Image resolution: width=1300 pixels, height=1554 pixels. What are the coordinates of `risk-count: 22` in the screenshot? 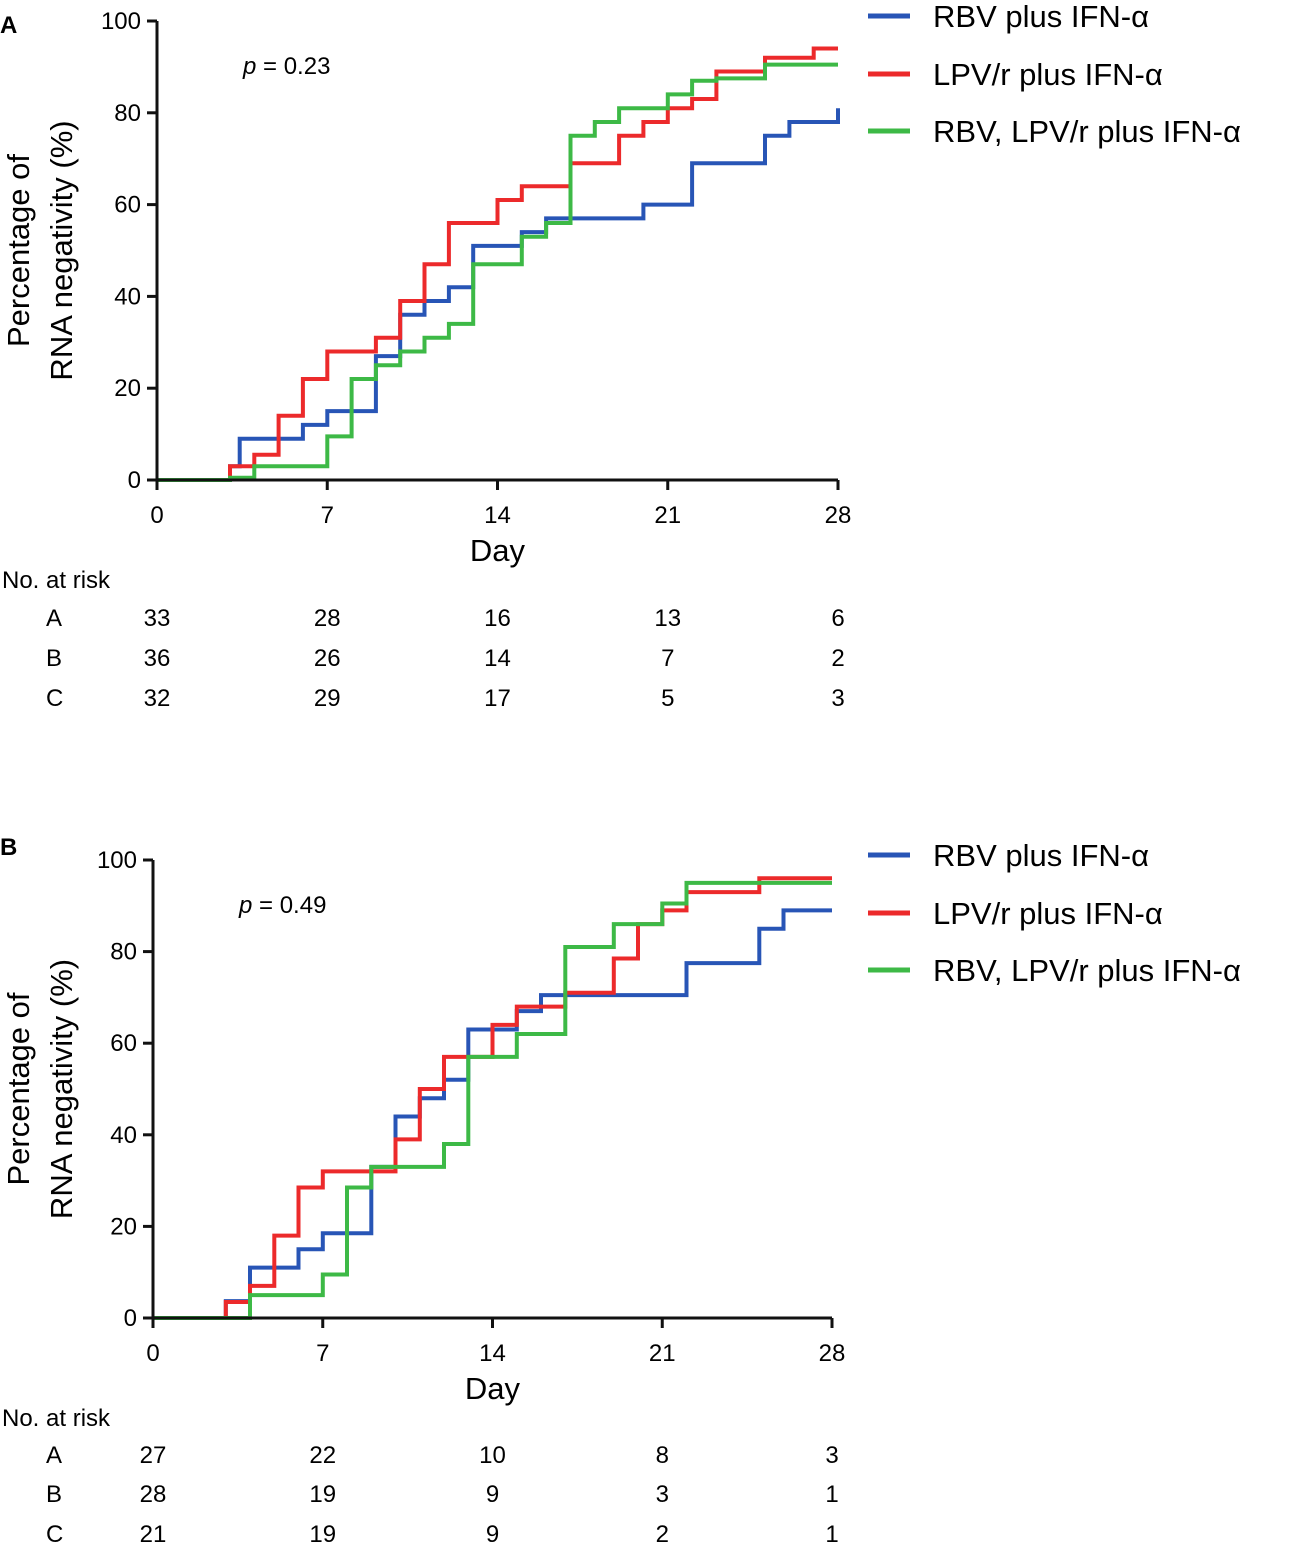 It's located at (322, 1455).